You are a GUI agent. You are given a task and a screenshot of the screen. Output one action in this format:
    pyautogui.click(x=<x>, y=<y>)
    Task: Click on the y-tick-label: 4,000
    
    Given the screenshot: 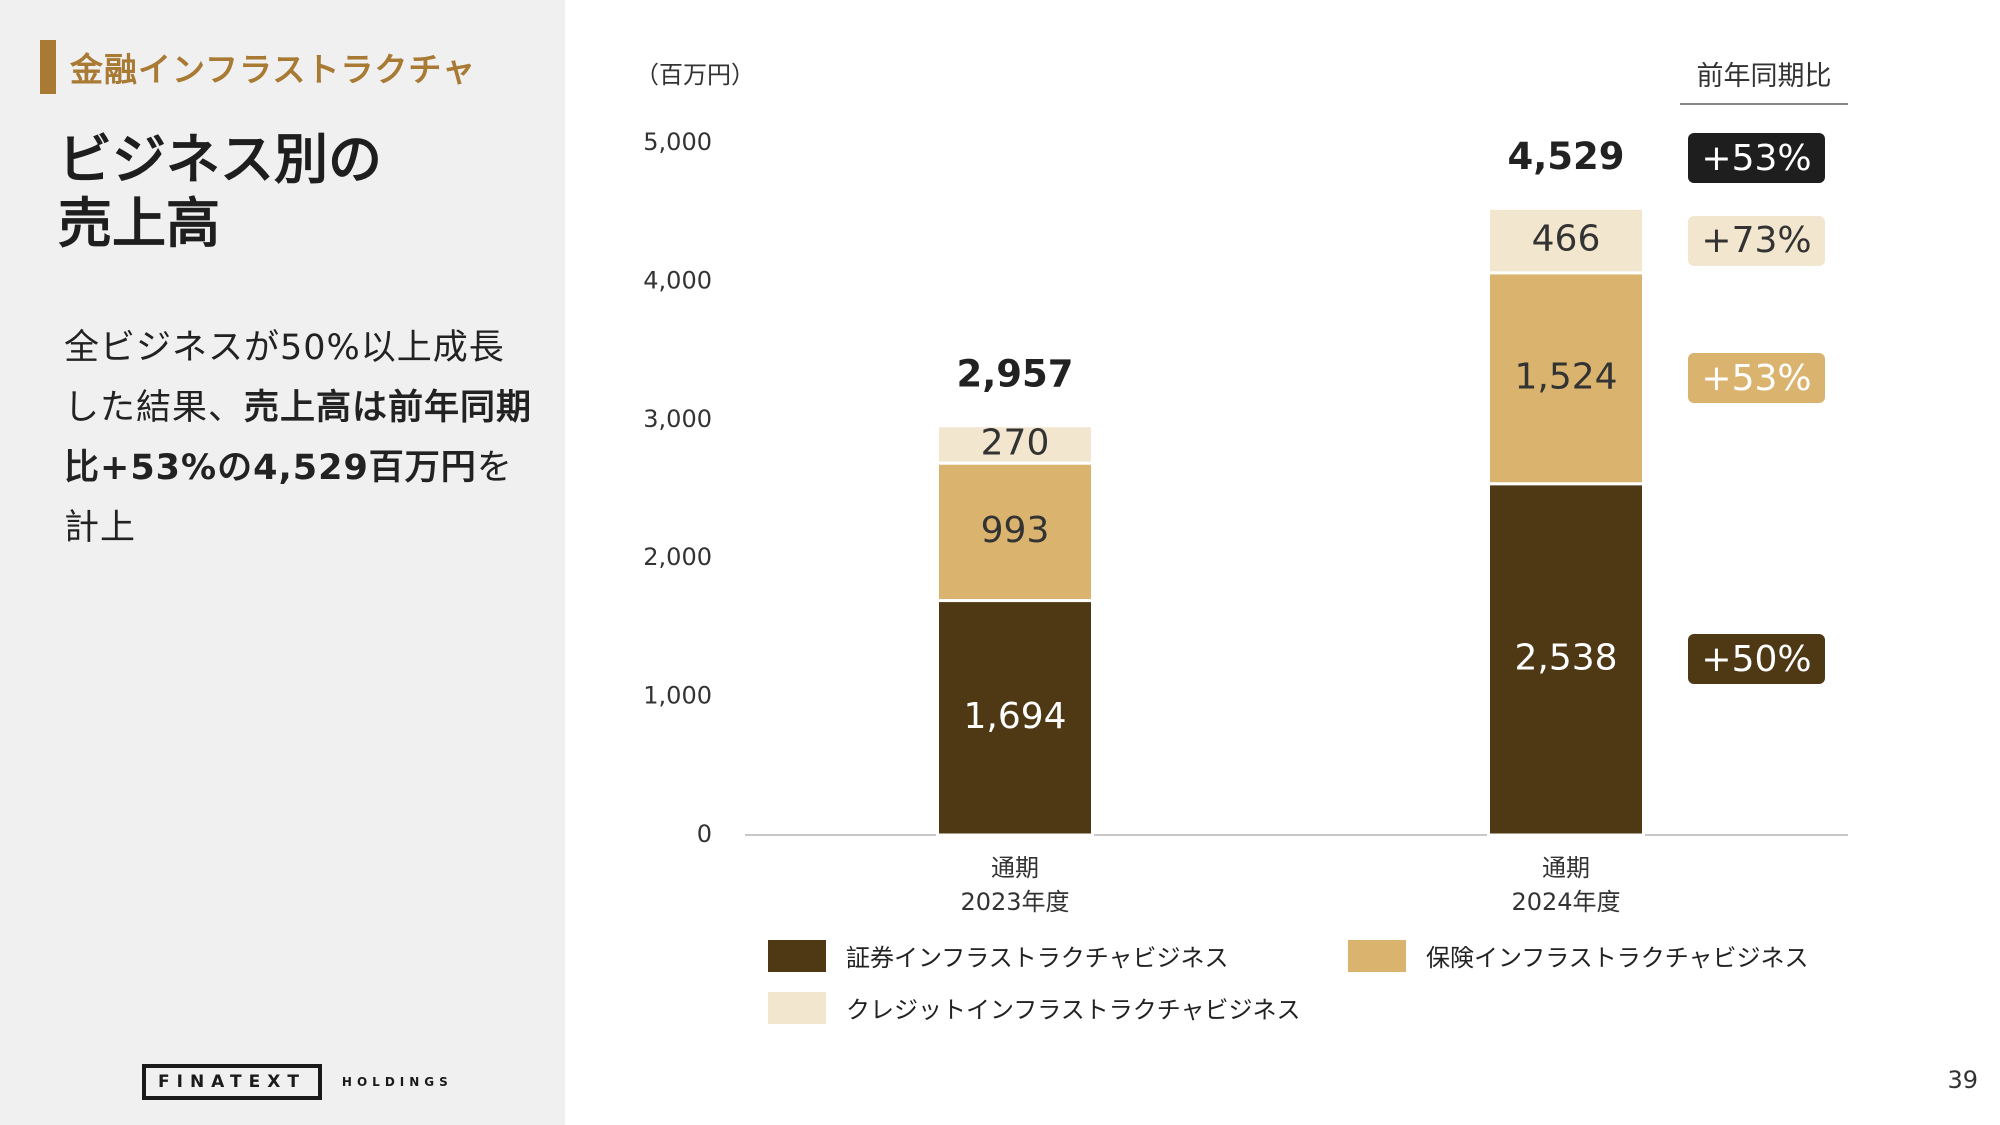 What is the action you would take?
    pyautogui.click(x=677, y=280)
    